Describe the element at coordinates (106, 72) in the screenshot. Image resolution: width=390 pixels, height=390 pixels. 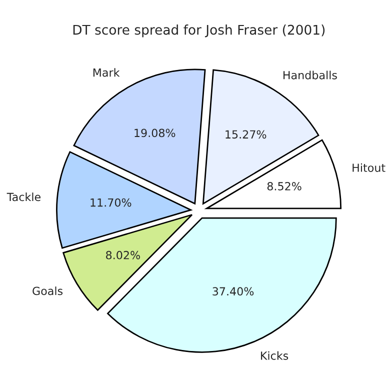
I see `slice-label: Mark` at that location.